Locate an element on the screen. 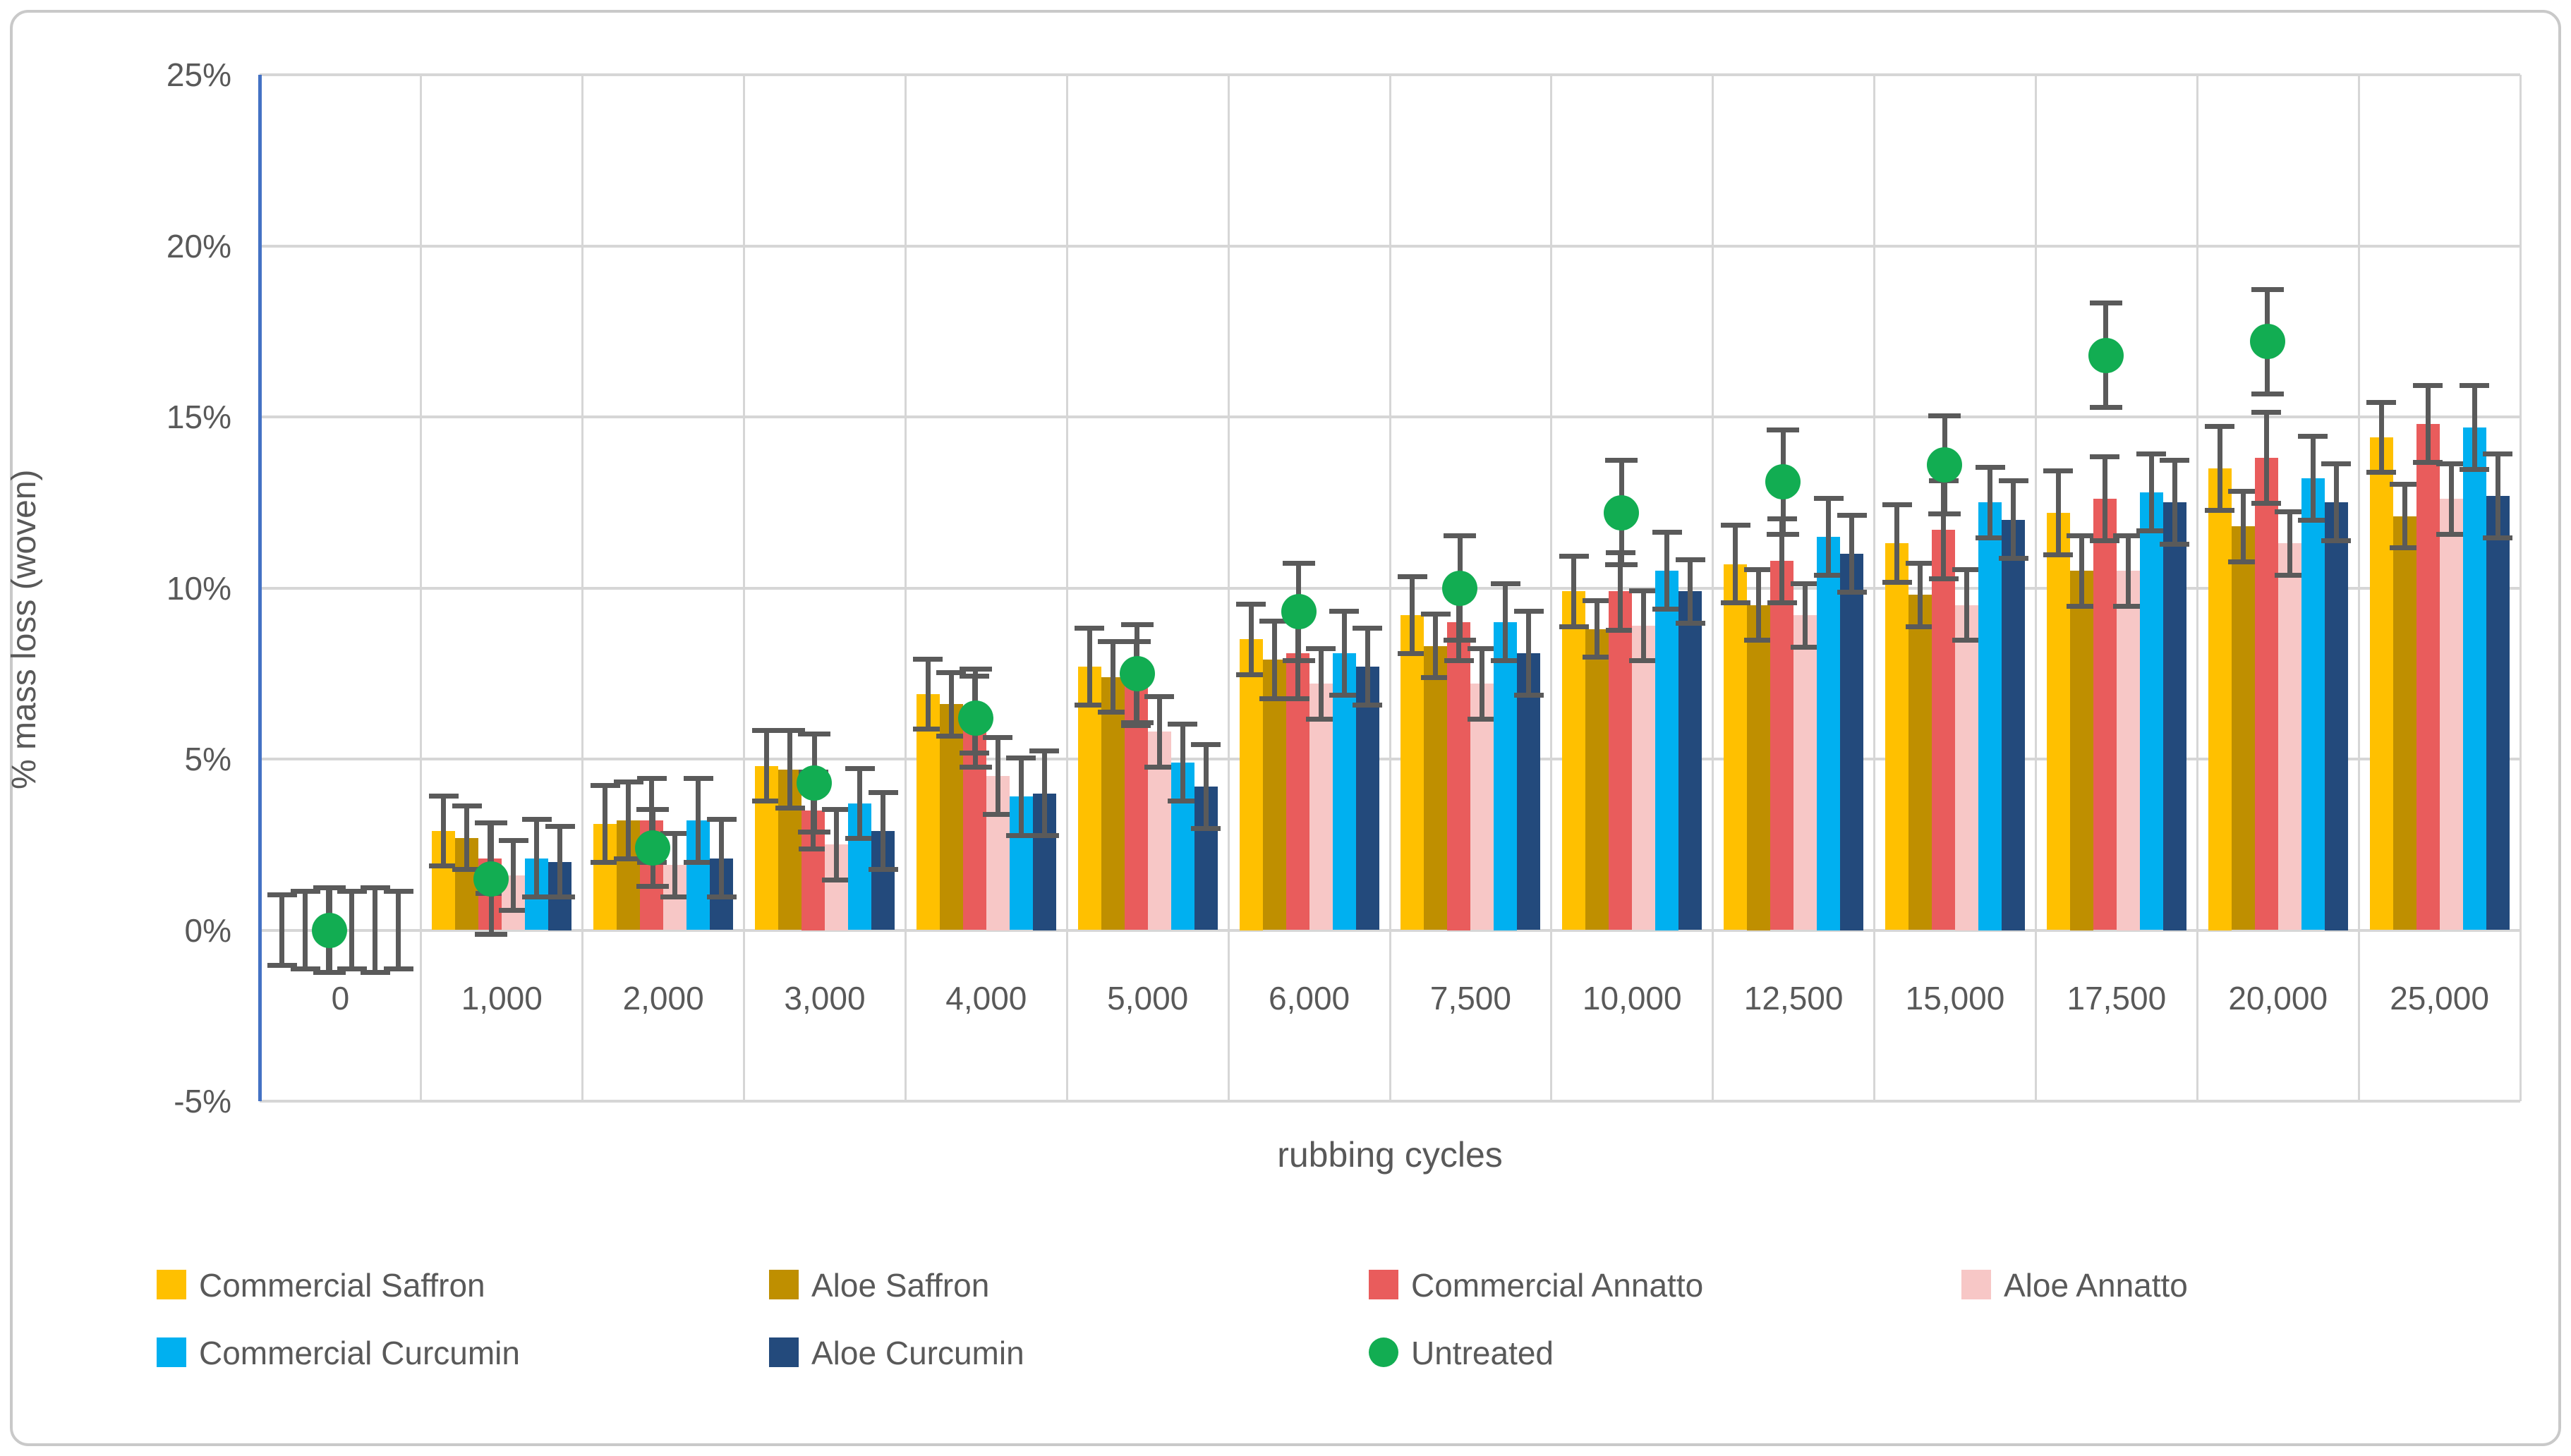 The width and height of the screenshot is (2571, 1456). legend-label: Aloe Annatto is located at coordinates (2096, 1286).